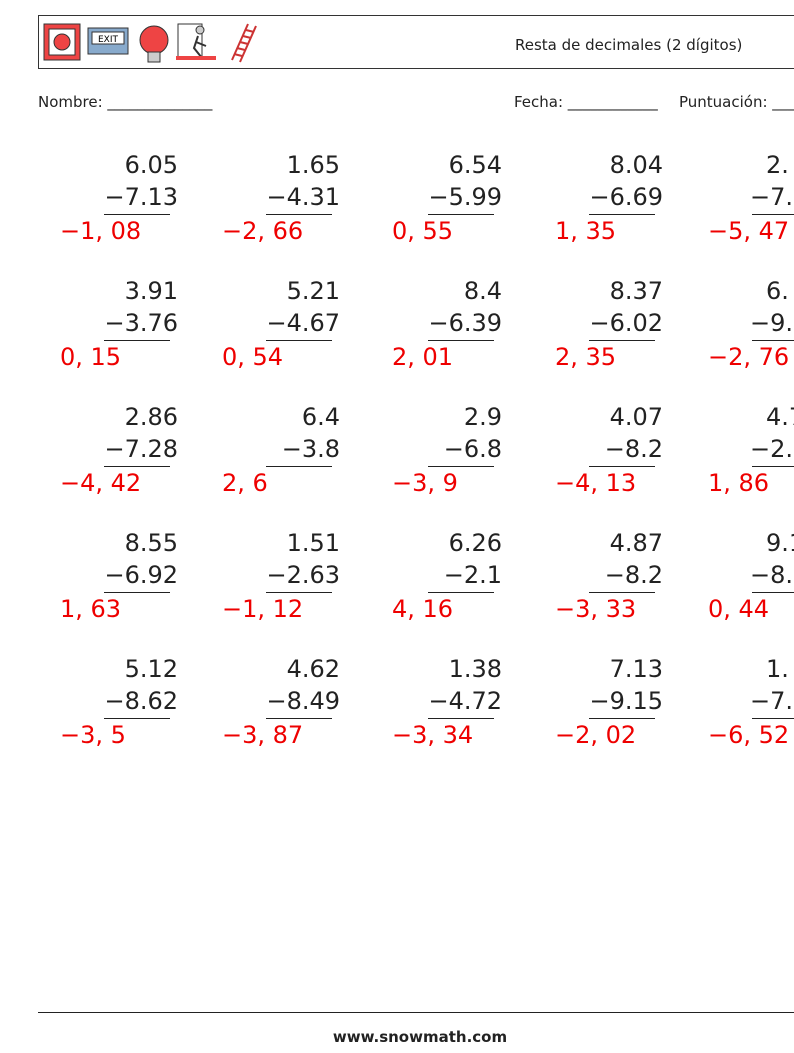  Describe the element at coordinates (125, 102) in the screenshot. I see `name-field: Nombre: ______________` at that location.